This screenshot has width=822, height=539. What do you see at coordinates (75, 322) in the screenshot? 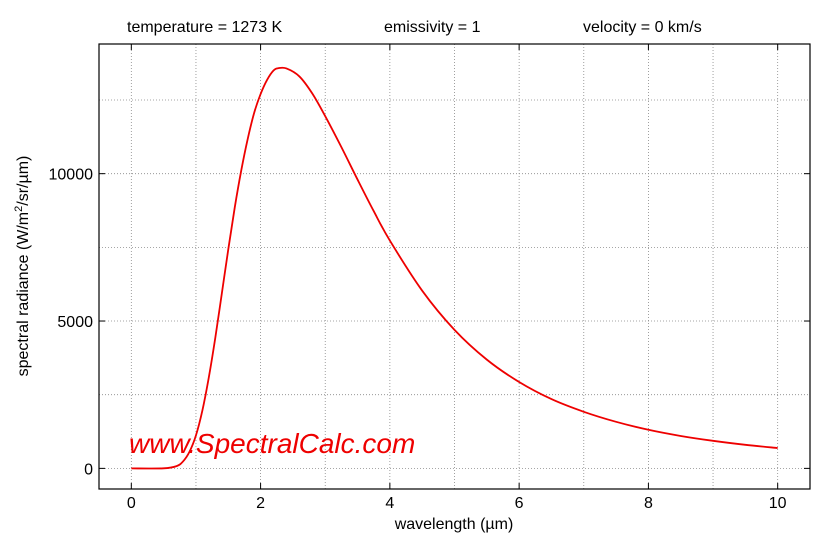
I see `y-tick-label: 5000` at bounding box center [75, 322].